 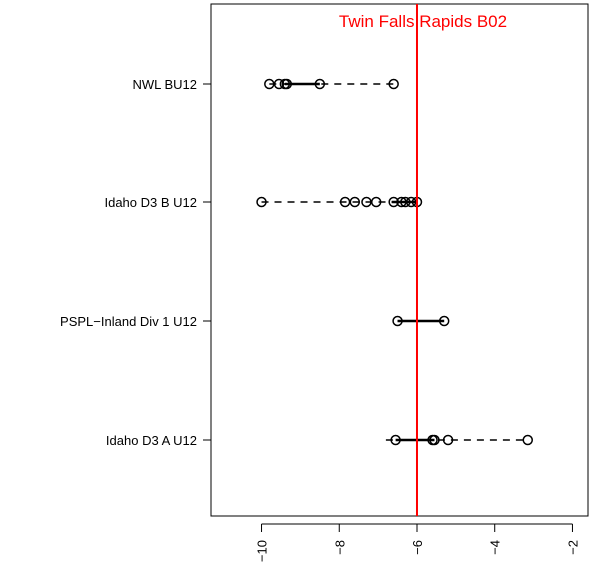 I want to click on y-tick-label: Idaho D3 A U12, so click(x=151, y=440).